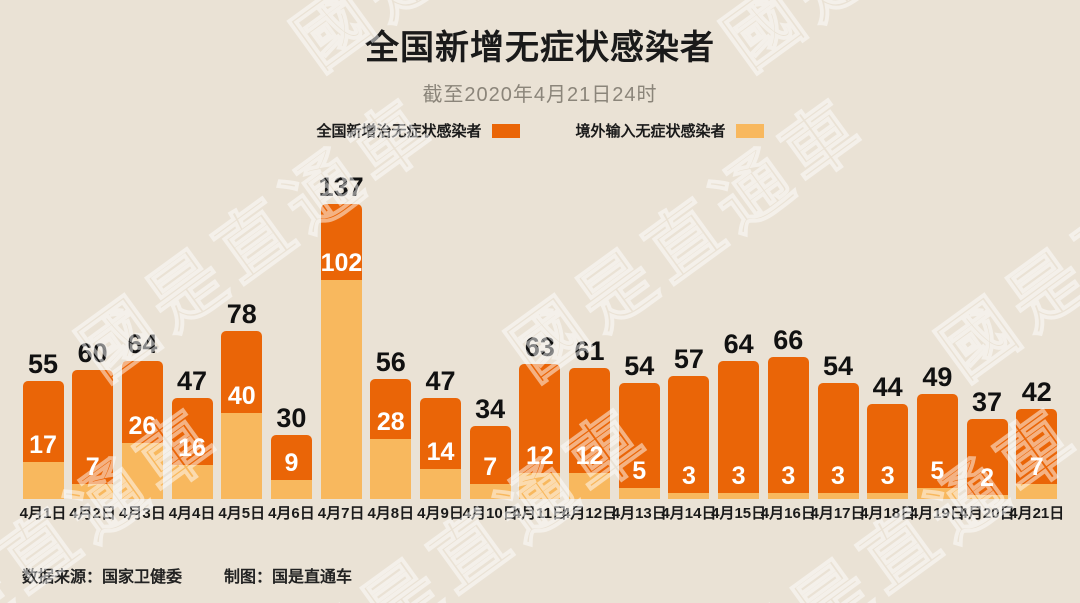 The width and height of the screenshot is (1080, 603). I want to click on bar-column: 61 12 4月12日, so click(589, 430).